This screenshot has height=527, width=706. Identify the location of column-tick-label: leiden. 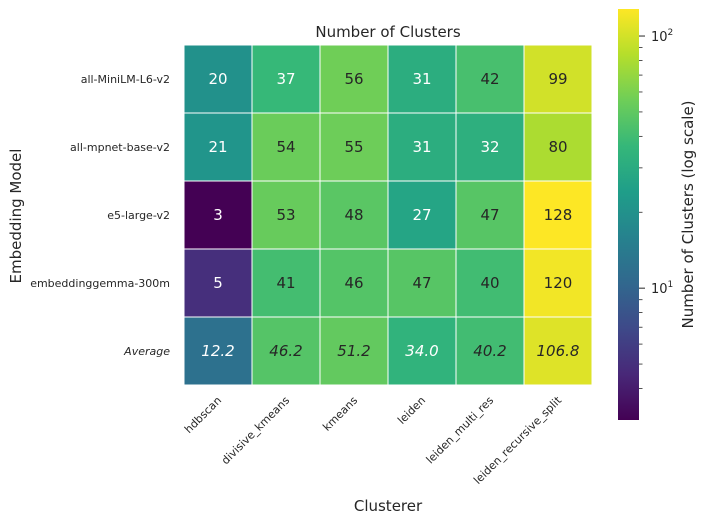
(411, 410).